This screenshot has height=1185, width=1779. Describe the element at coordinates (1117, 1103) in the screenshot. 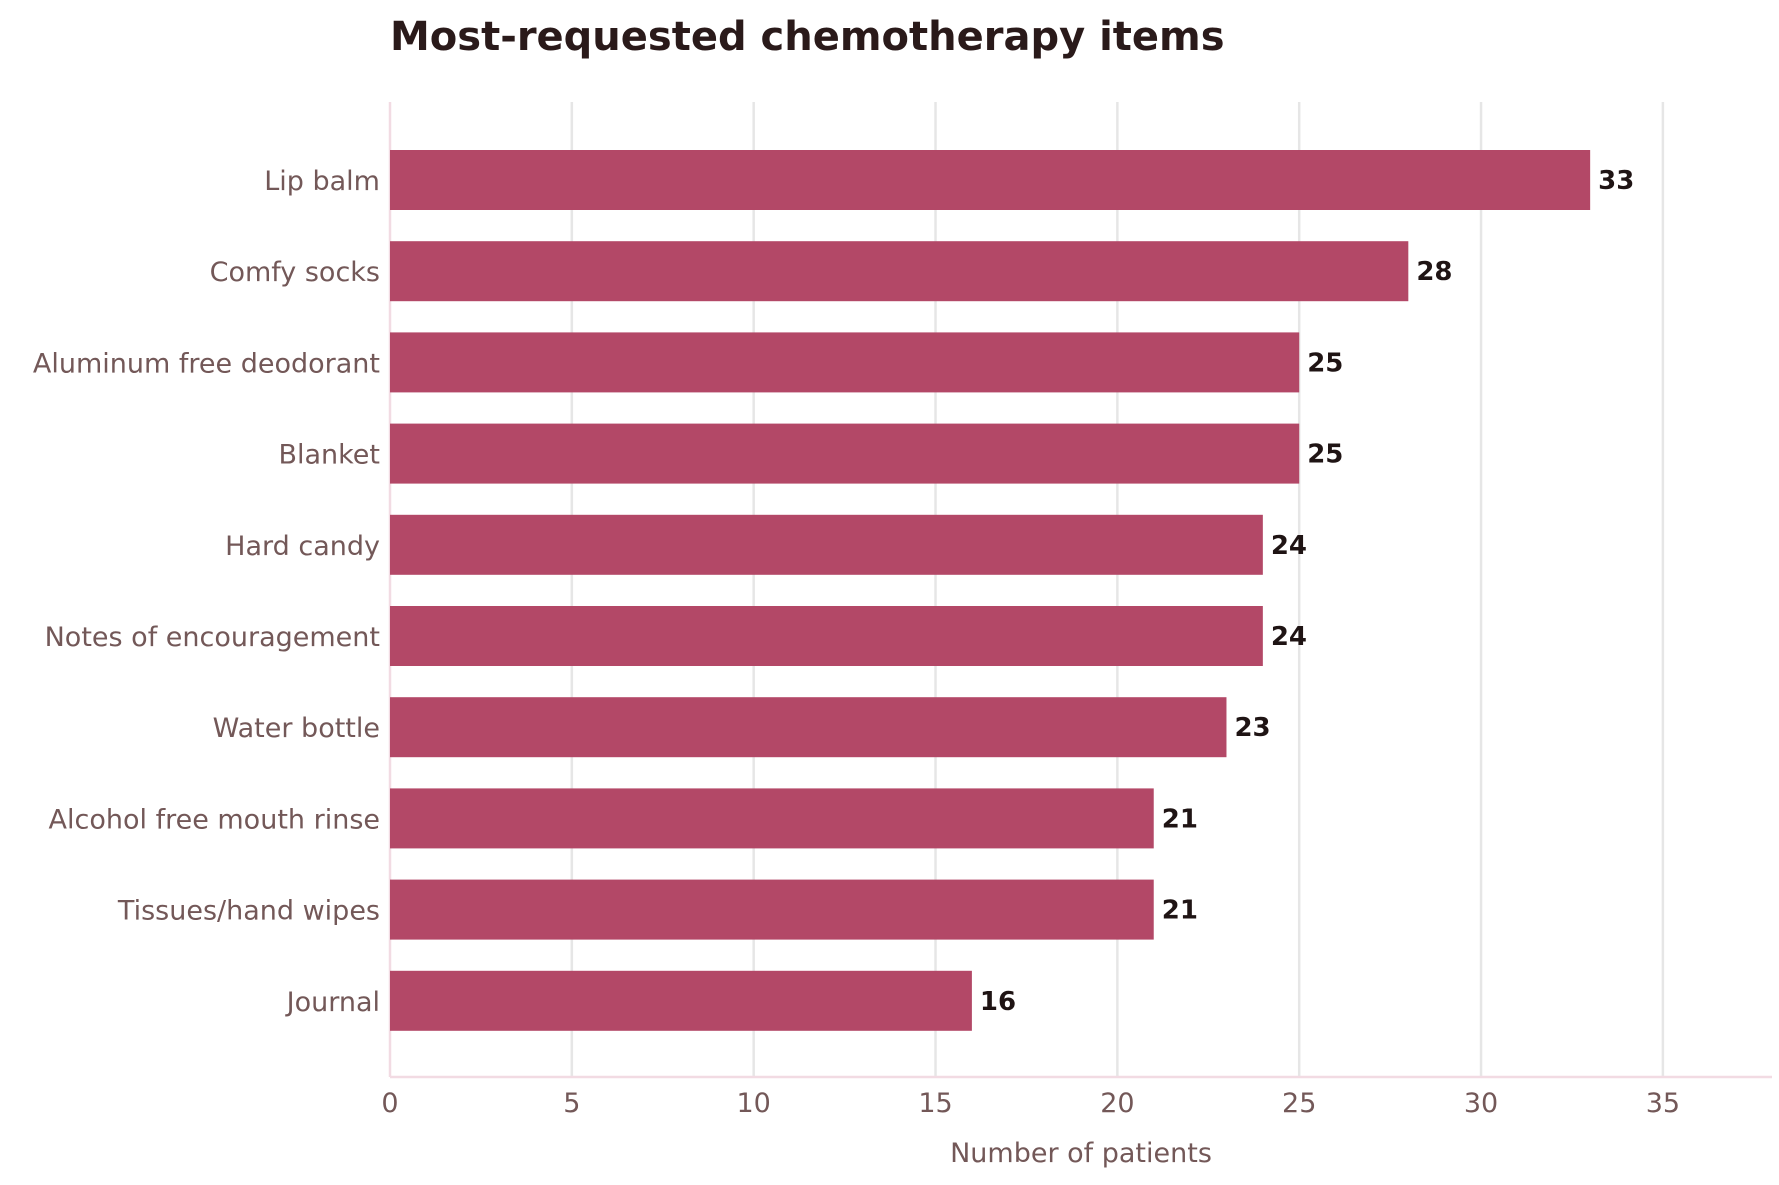

I see `x-tick-label: 20` at that location.